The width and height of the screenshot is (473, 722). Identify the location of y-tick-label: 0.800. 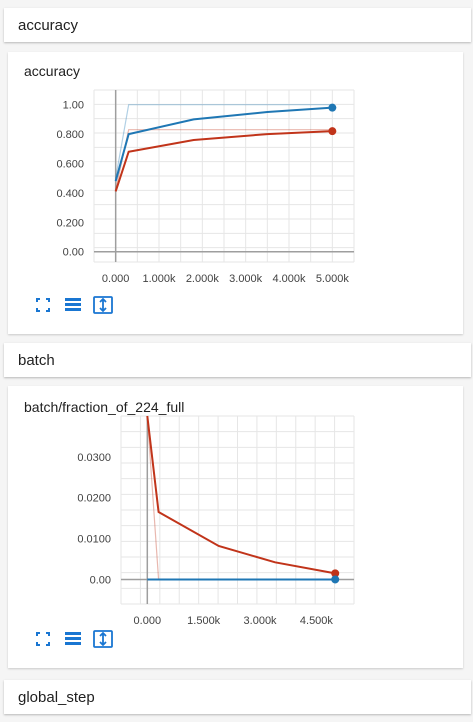
(70, 135).